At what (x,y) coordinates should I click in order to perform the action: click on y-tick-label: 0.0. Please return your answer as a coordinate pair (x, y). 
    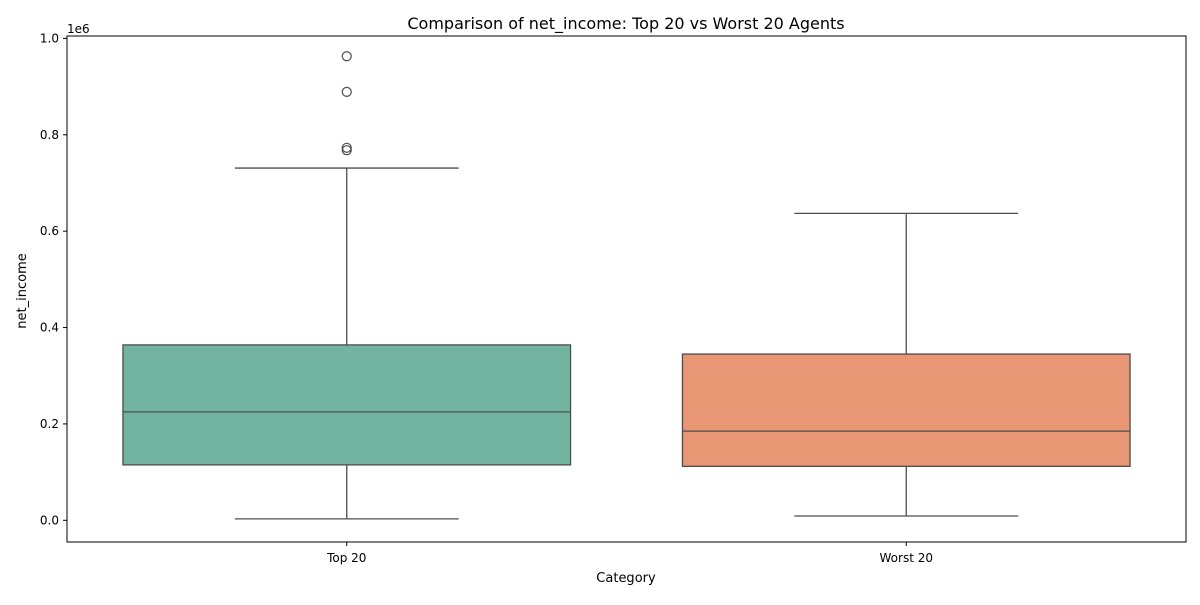
    Looking at the image, I should click on (49, 520).